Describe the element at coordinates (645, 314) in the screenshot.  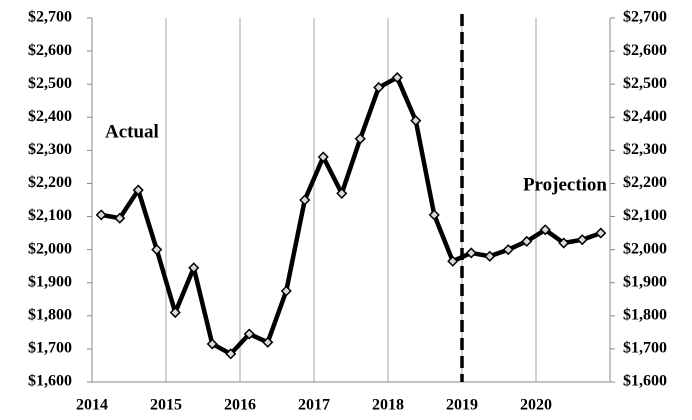
I see `y2-tick-label: $1,800` at that location.